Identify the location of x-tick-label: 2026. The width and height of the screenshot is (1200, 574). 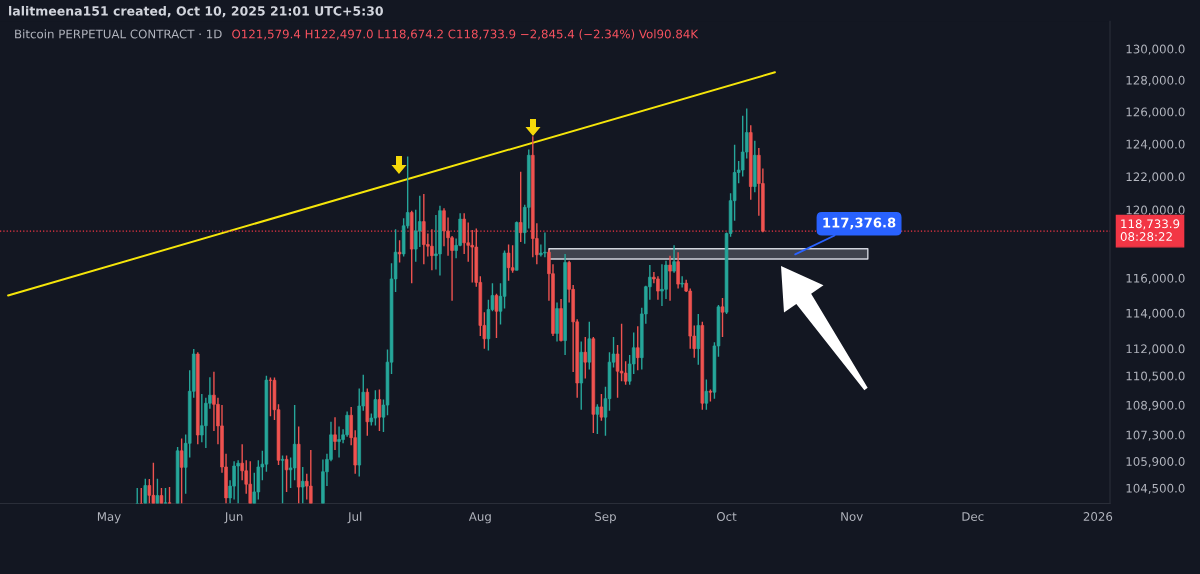
(1098, 516).